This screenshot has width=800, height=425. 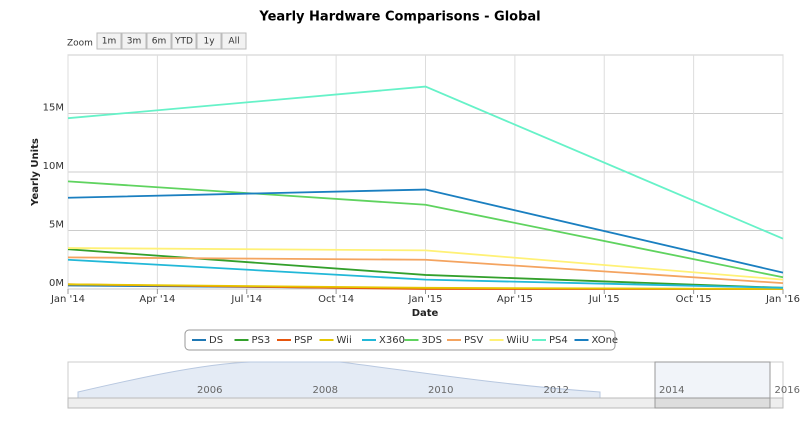 I want to click on legend-label: PSV, so click(x=473, y=340).